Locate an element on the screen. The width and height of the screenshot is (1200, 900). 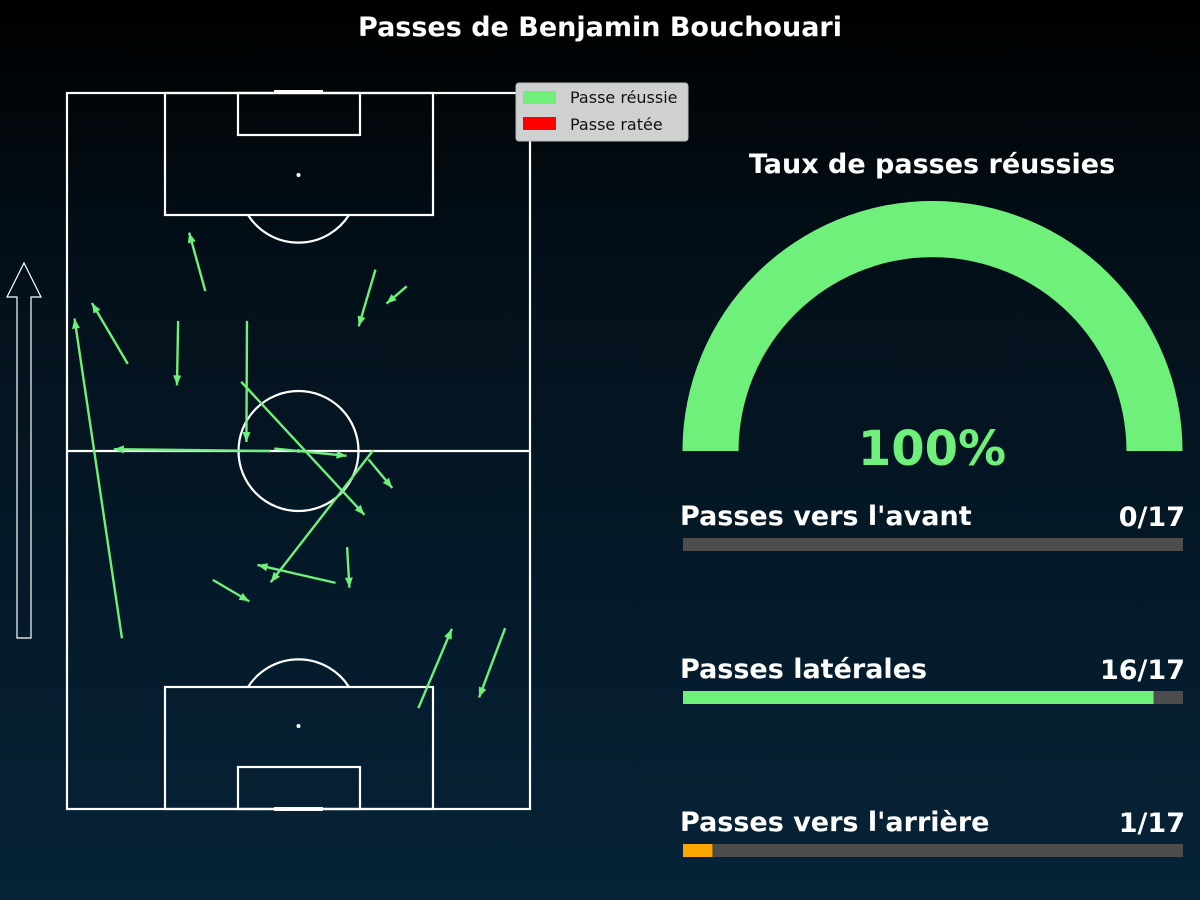
stat-backward: Passes vers l'arrière 1/17 is located at coordinates (932, 832).